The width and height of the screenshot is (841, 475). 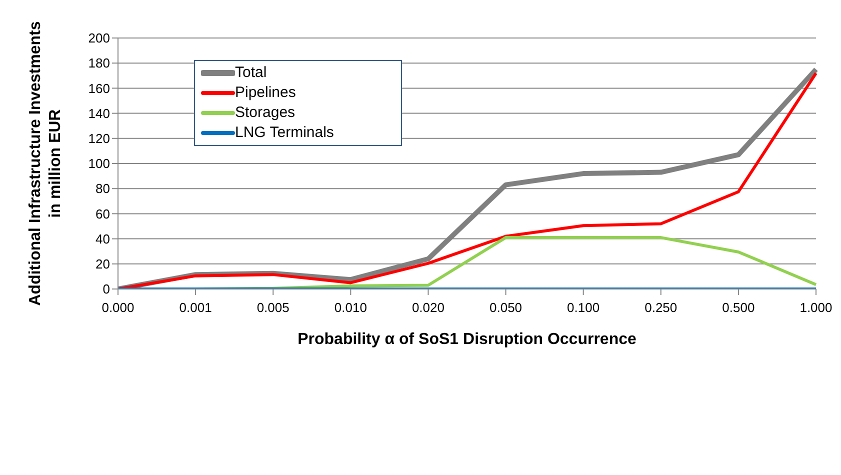 What do you see at coordinates (350, 308) in the screenshot?
I see `x-tick-label: 0.010` at bounding box center [350, 308].